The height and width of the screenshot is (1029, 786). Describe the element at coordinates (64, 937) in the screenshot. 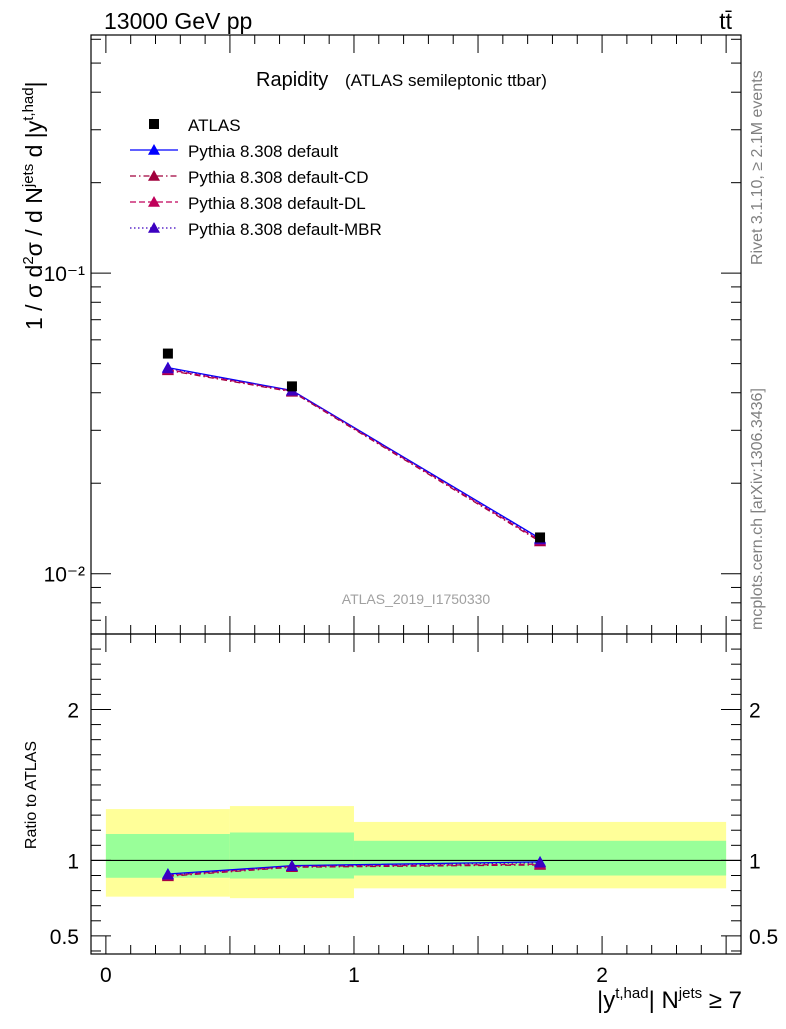

I see `ratio-y-tick-label: 0.5` at that location.